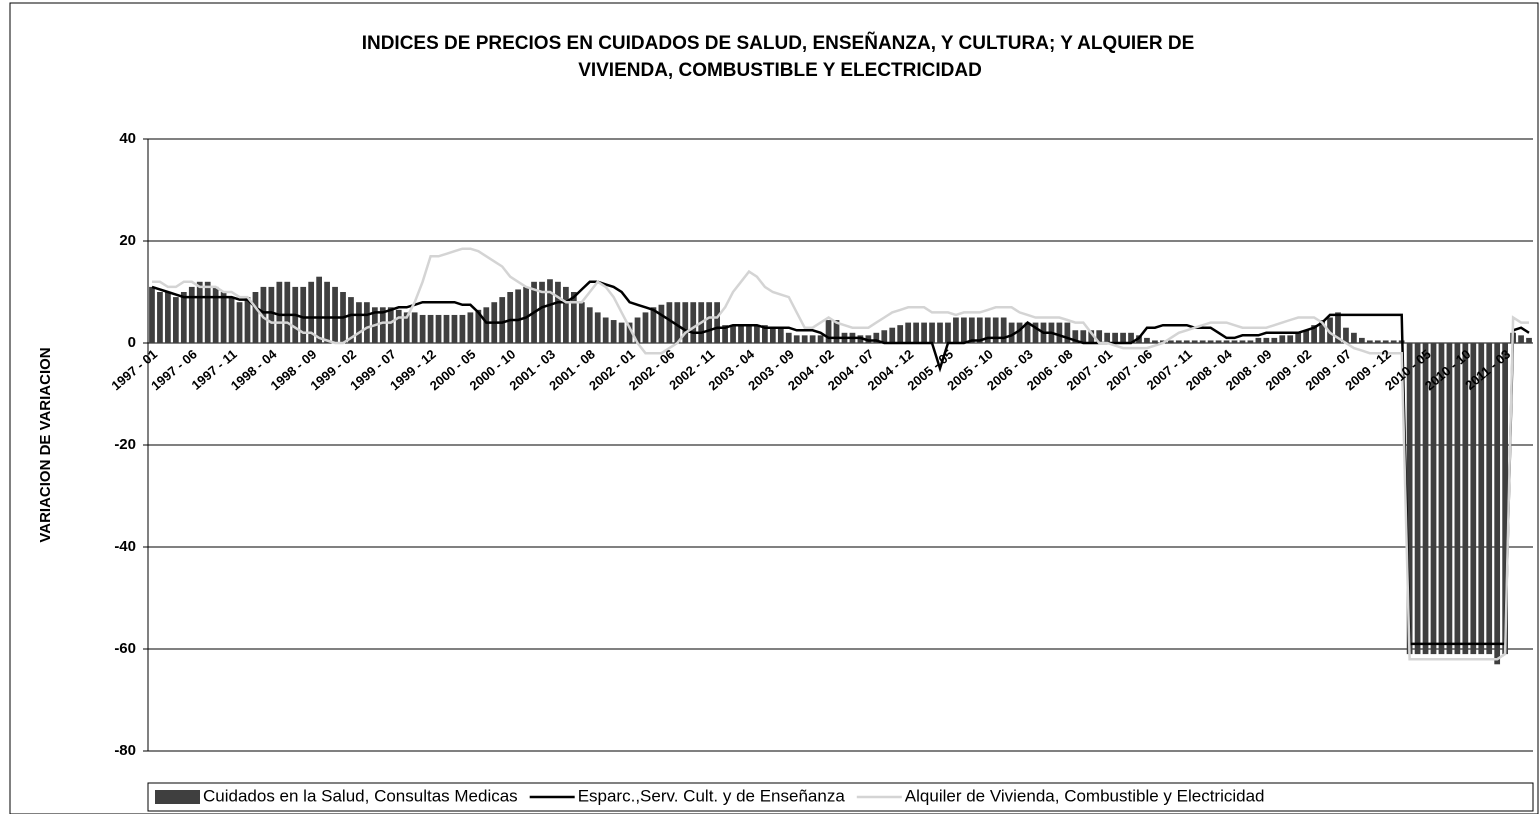 The width and height of the screenshot is (1539, 814). I want to click on y-tick-label: 40, so click(127, 138).